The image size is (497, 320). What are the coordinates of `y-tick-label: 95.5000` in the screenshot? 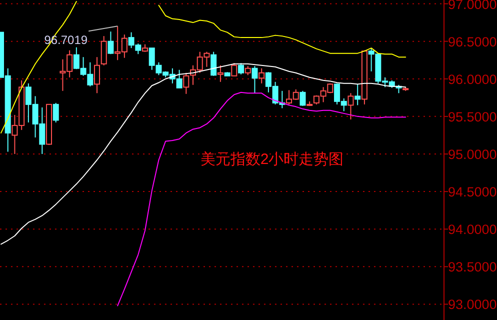 It's located at (472, 116).